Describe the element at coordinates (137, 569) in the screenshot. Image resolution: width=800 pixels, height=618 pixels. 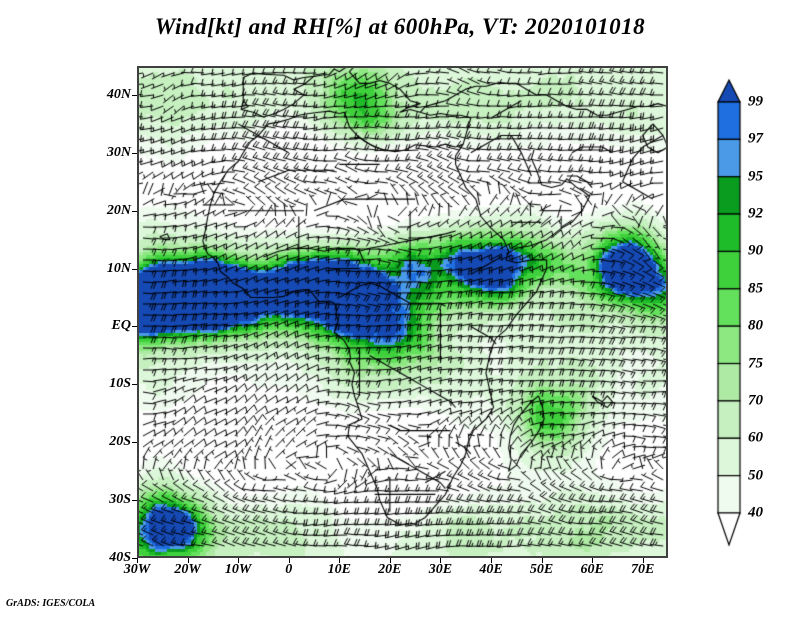
I see `x-axis-tick-label: 30W` at that location.